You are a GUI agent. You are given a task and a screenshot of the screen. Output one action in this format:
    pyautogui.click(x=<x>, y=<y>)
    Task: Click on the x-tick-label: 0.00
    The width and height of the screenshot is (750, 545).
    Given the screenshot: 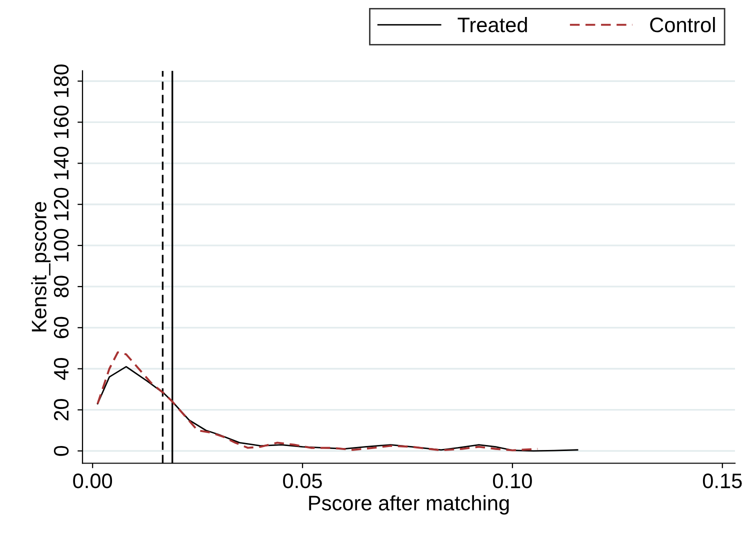 What is the action you would take?
    pyautogui.click(x=92, y=481)
    